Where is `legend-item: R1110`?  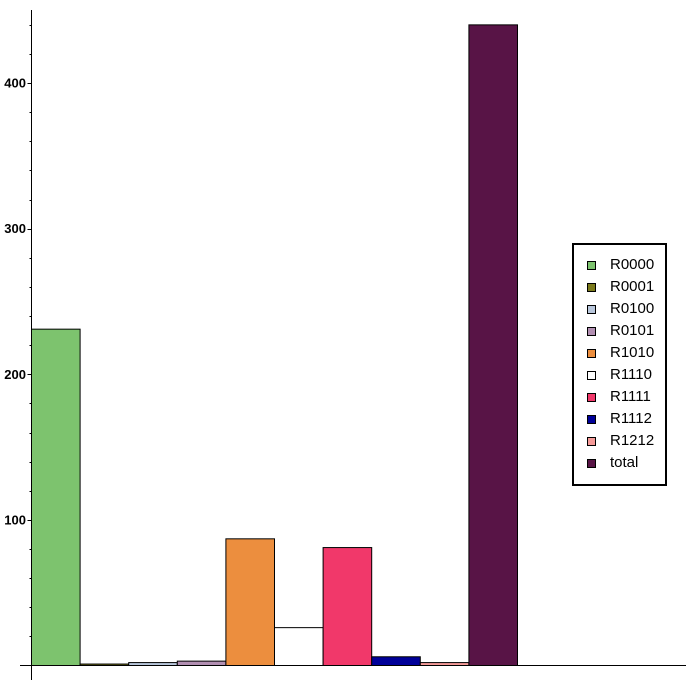 legend-item: R1110 is located at coordinates (619, 376).